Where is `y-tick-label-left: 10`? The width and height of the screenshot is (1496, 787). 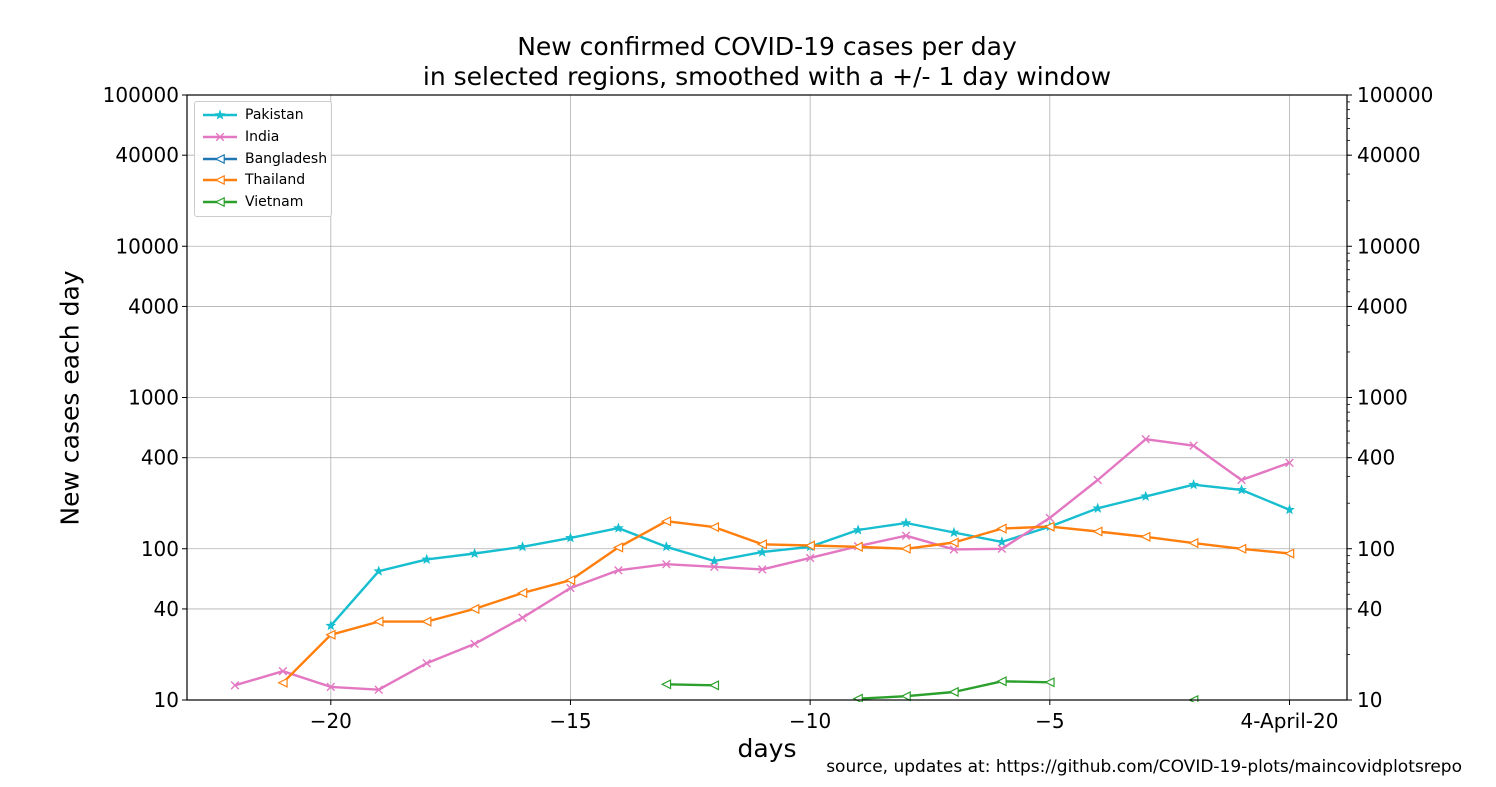 y-tick-label-left: 10 is located at coordinates (166, 700).